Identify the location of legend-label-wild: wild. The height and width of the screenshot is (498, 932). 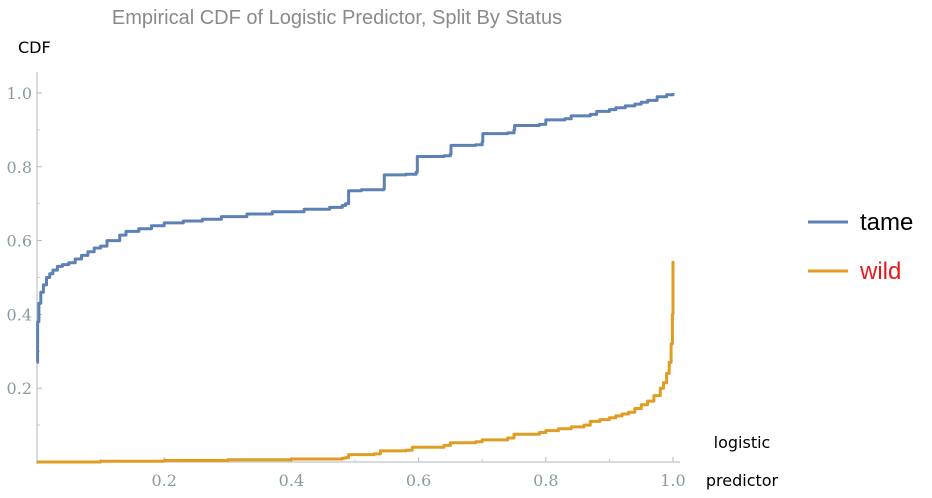
(880, 271).